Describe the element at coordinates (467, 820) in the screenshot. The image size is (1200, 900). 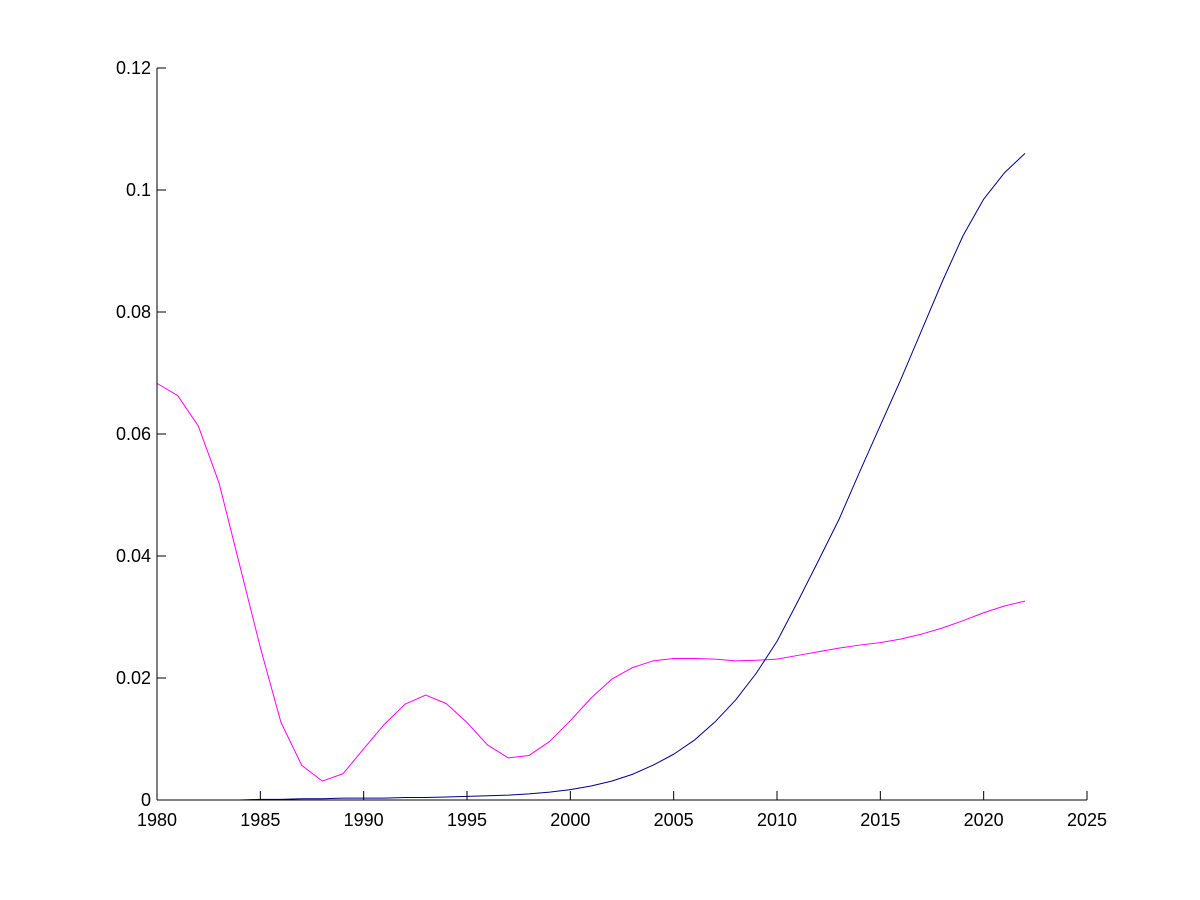
I see `x-tick-label: 1995` at that location.